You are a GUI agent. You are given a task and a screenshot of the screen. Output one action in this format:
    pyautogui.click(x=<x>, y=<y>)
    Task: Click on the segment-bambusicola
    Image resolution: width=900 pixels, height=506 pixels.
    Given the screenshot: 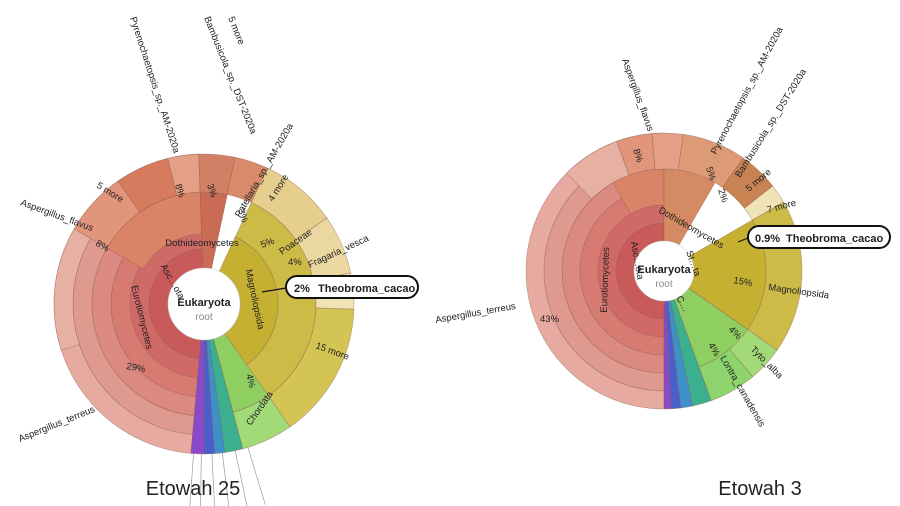 What is the action you would take?
    pyautogui.click(x=667, y=151)
    